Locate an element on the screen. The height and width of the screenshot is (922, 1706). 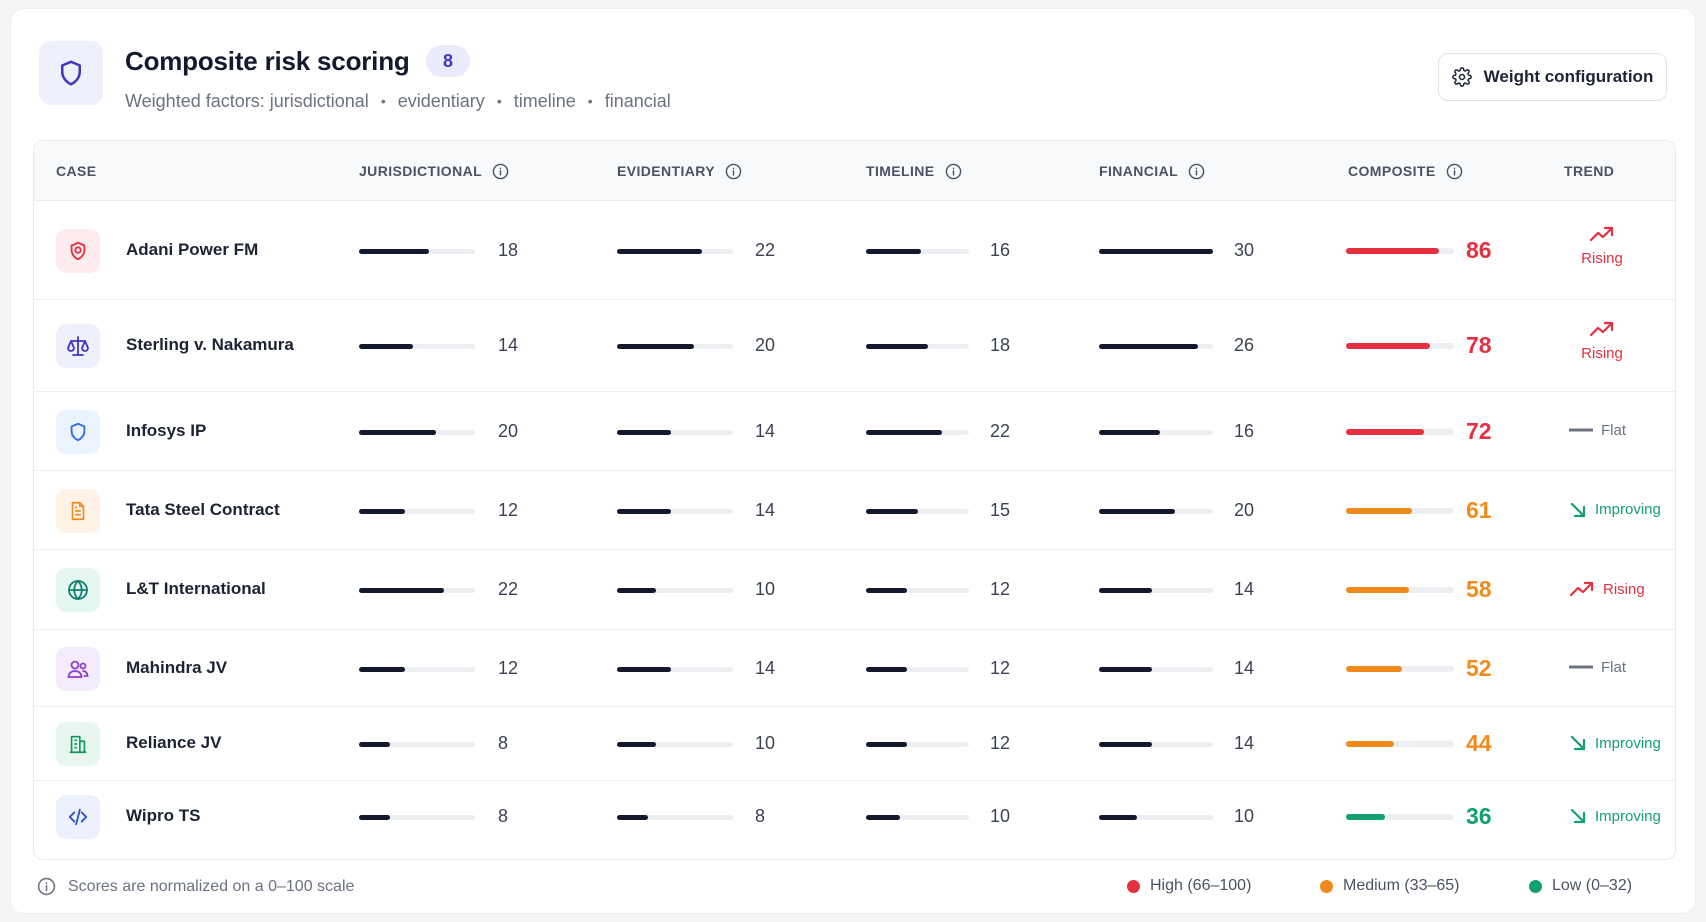
trend-indicator: Rising is located at coordinates (1607, 589).